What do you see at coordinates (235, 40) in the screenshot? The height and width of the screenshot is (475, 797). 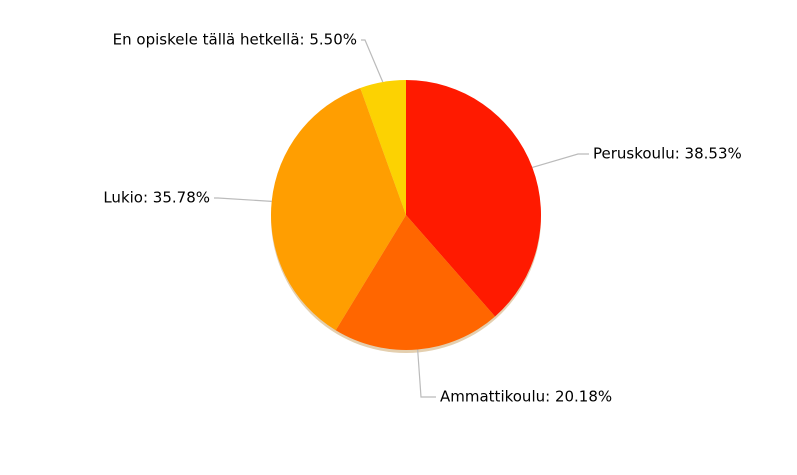 I see `slice-label: En opiskele tällä hetkellä: 5.50%` at bounding box center [235, 40].